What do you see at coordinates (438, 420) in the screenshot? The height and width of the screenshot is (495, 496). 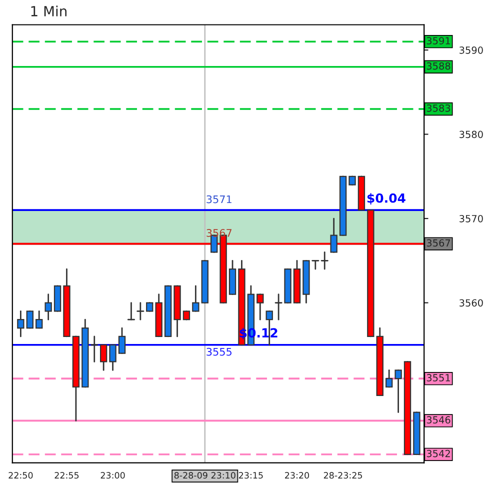 I see `ref-line-label: 3546` at bounding box center [438, 420].